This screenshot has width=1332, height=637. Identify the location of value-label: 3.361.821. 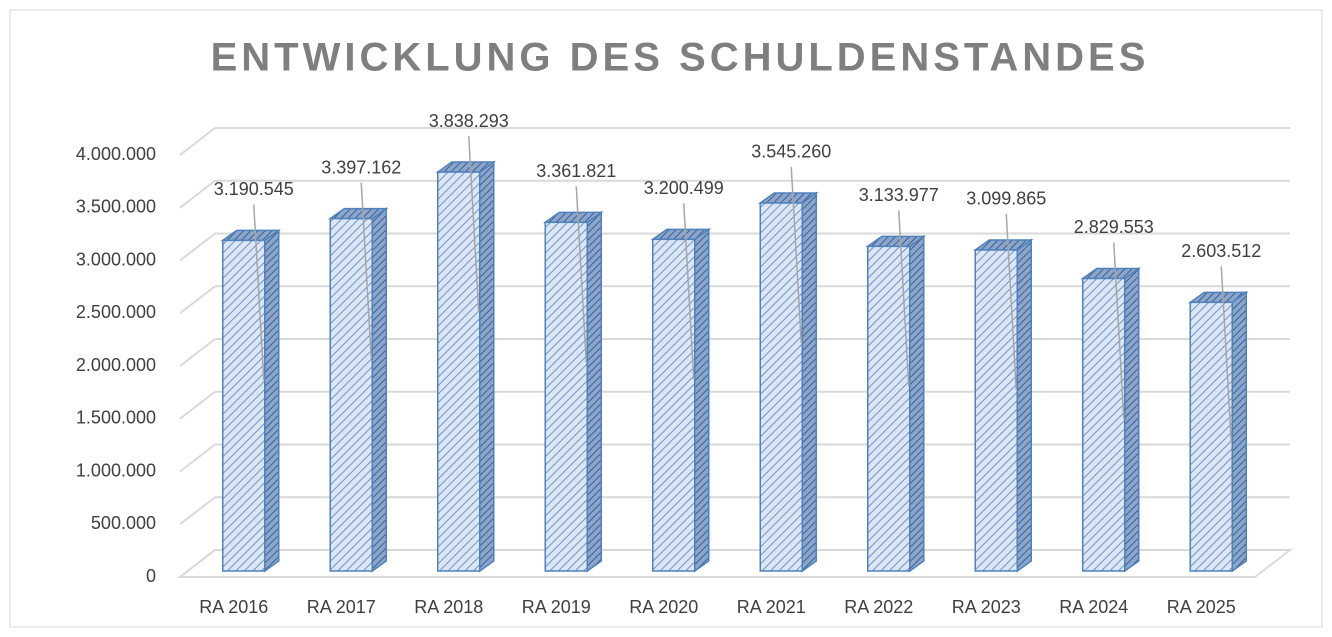
(576, 171).